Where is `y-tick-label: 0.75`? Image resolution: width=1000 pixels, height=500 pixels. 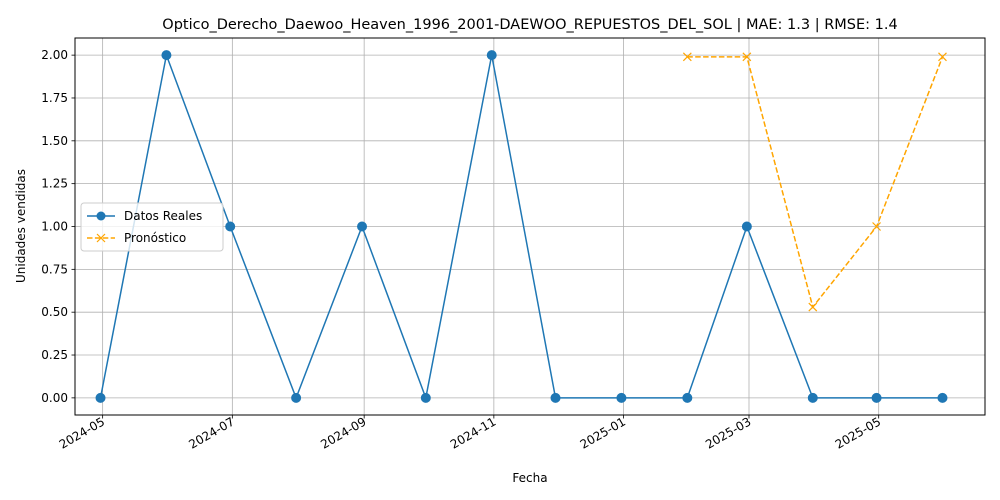 y-tick-label: 0.75 is located at coordinates (54, 269).